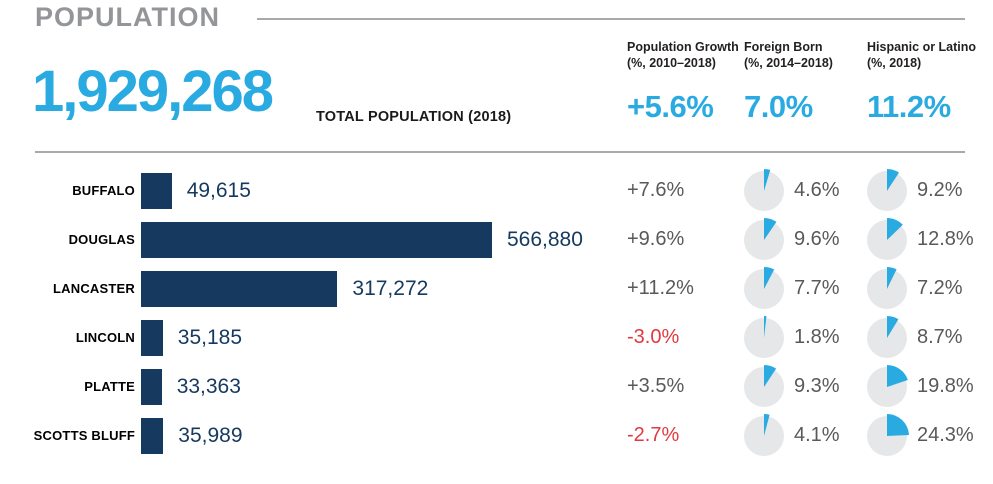  What do you see at coordinates (817, 239) in the screenshot?
I see `foreign-born-value: 9.6%` at bounding box center [817, 239].